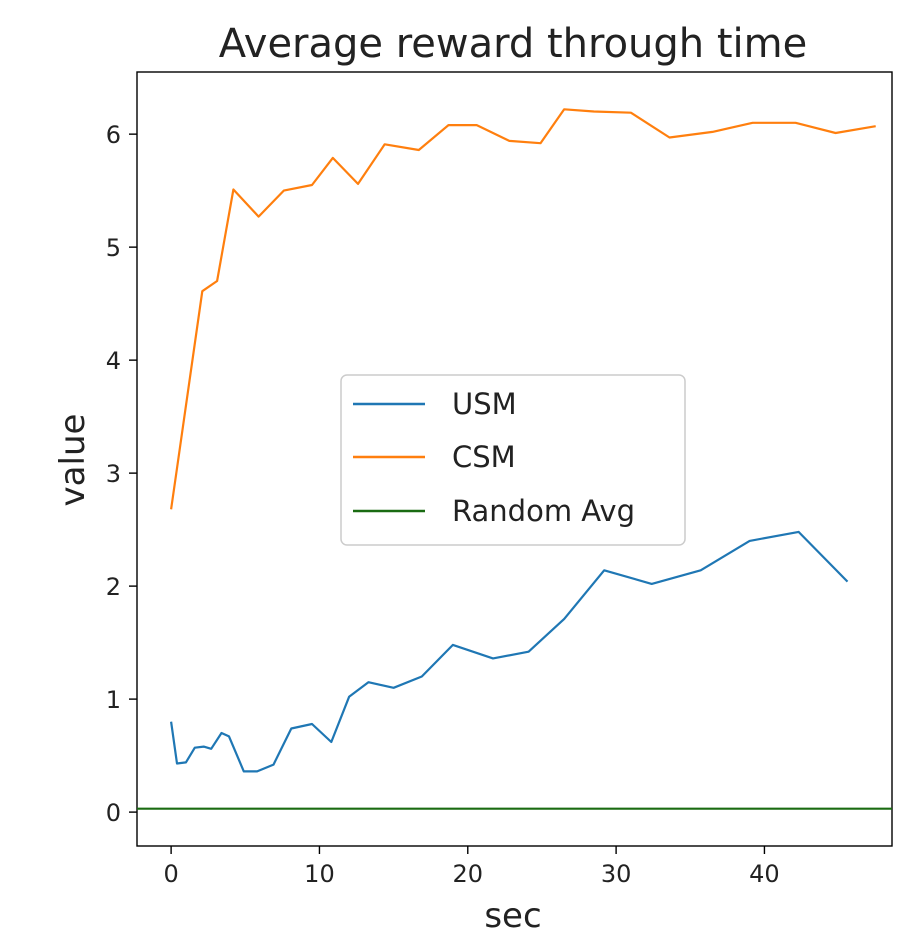 Image resolution: width=918 pixels, height=952 pixels. I want to click on x-tick-label: 20, so click(468, 874).